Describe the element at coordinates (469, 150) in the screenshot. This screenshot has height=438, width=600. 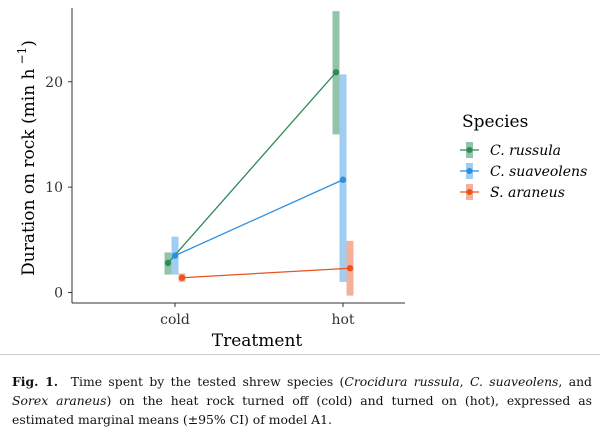
I see `legend-point-c-russula` at that location.